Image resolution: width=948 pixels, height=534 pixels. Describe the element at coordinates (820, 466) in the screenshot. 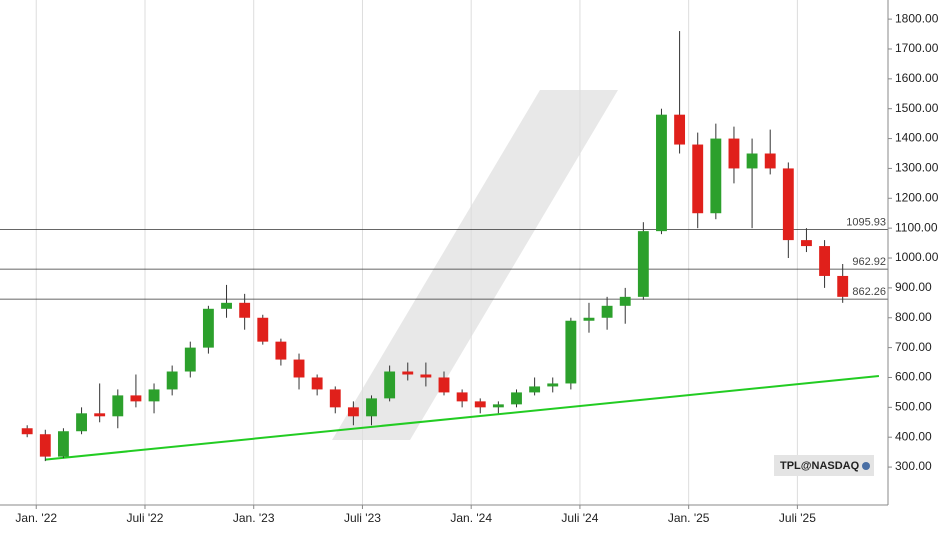

I see `badge-text: TPL@NASDAQ` at that location.